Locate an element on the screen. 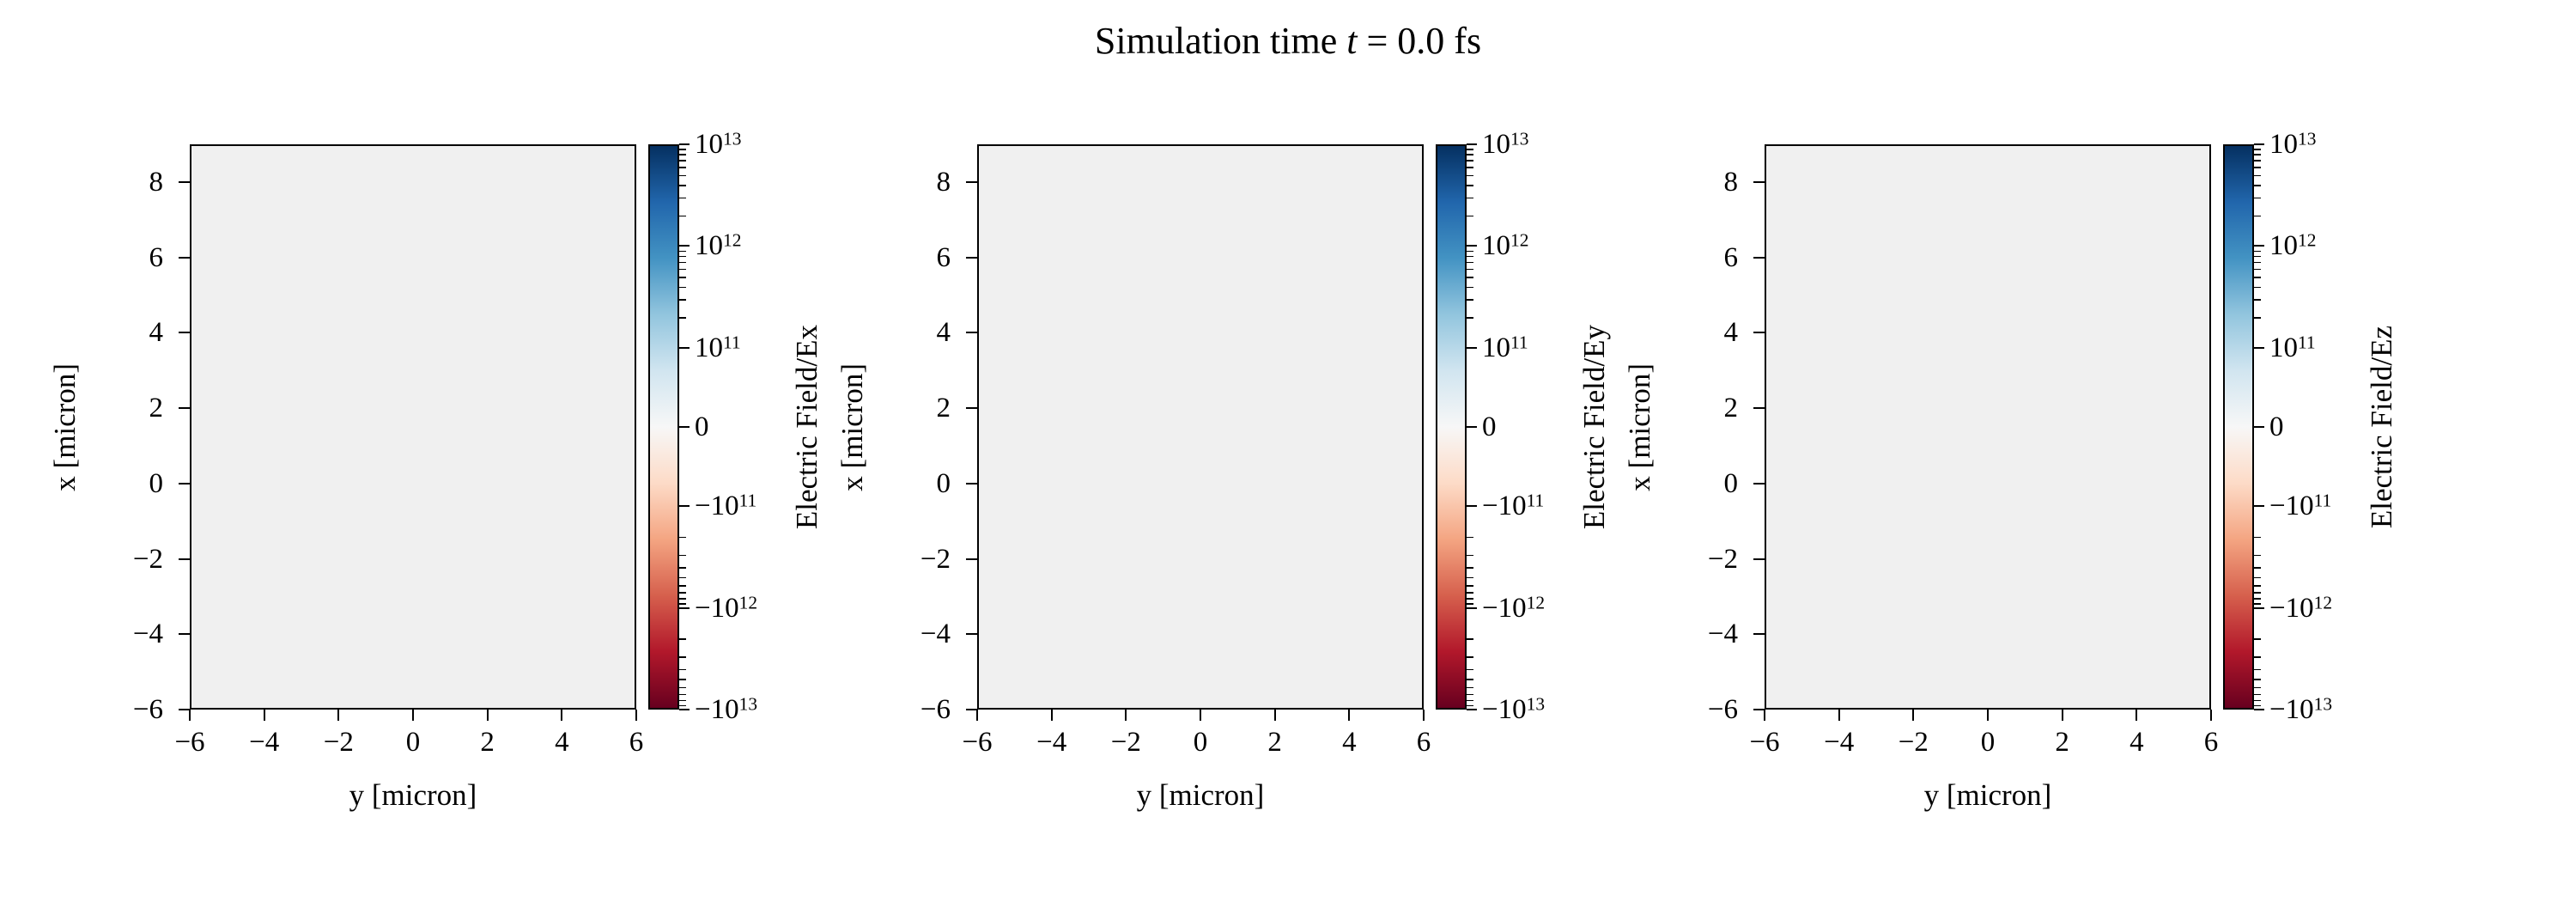  title-suffix: = 0.0 fs is located at coordinates (1419, 41).